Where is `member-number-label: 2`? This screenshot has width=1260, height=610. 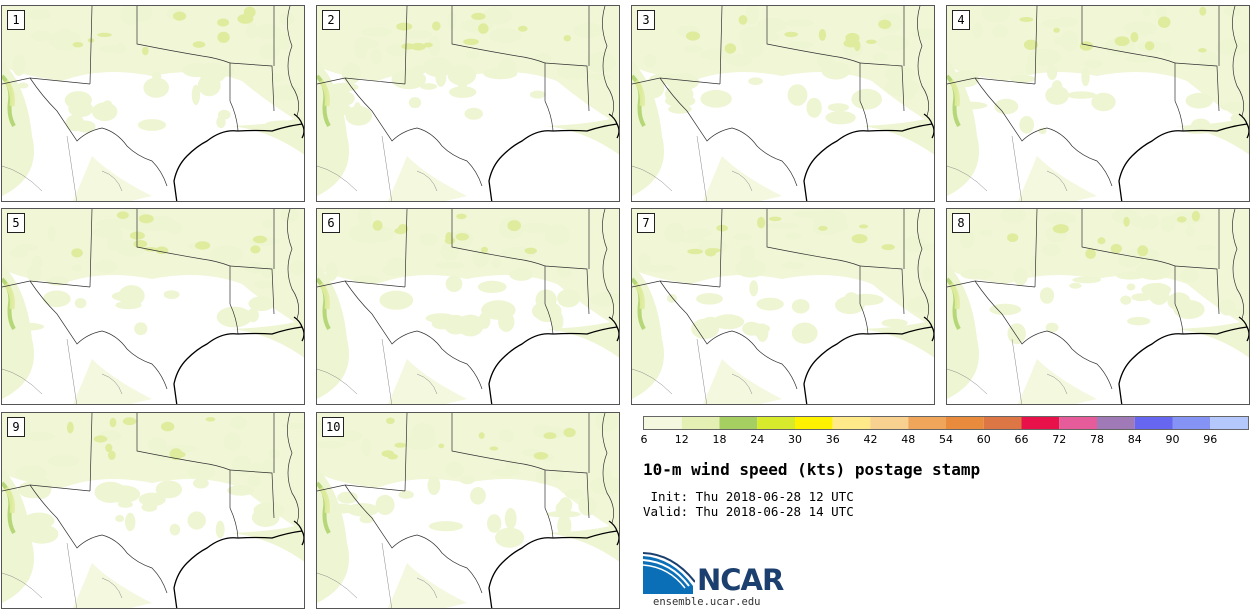
member-number-label: 2 is located at coordinates (331, 20).